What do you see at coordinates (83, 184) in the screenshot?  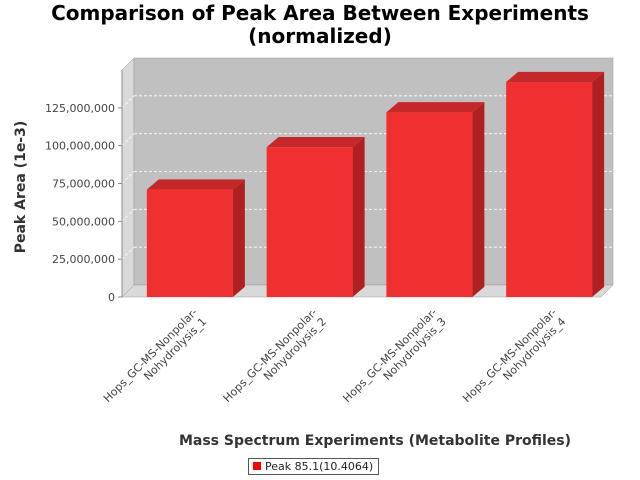 I see `y-tick-label: 75,000,000` at bounding box center [83, 184].